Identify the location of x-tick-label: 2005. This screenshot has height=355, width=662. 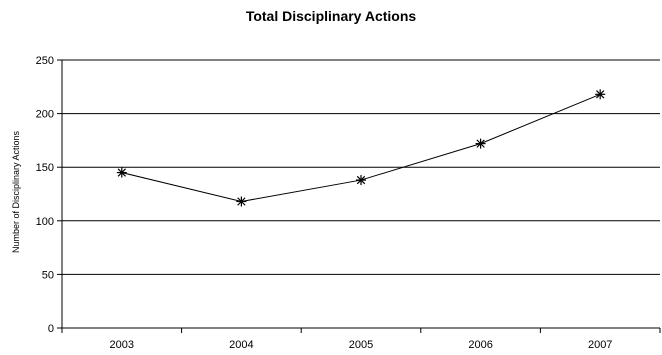
(361, 345).